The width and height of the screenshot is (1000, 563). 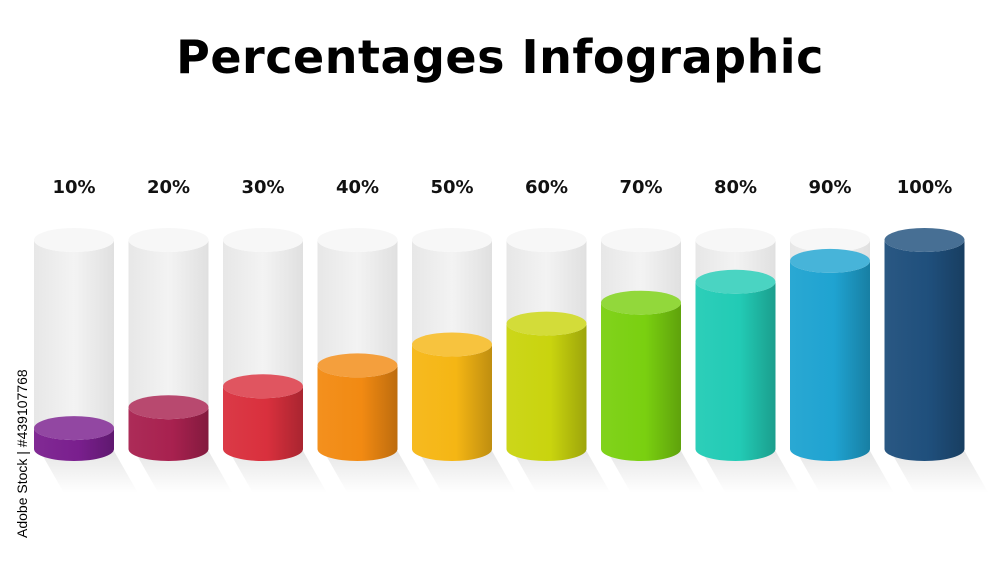 I want to click on bar-label: 30%, so click(x=262, y=187).